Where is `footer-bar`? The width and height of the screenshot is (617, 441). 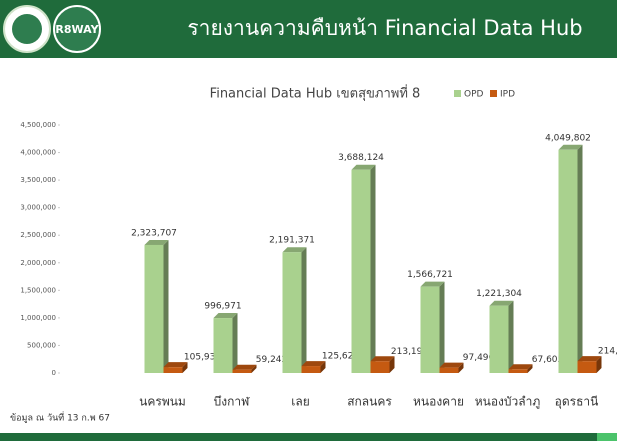 footer-bar is located at coordinates (308, 437).